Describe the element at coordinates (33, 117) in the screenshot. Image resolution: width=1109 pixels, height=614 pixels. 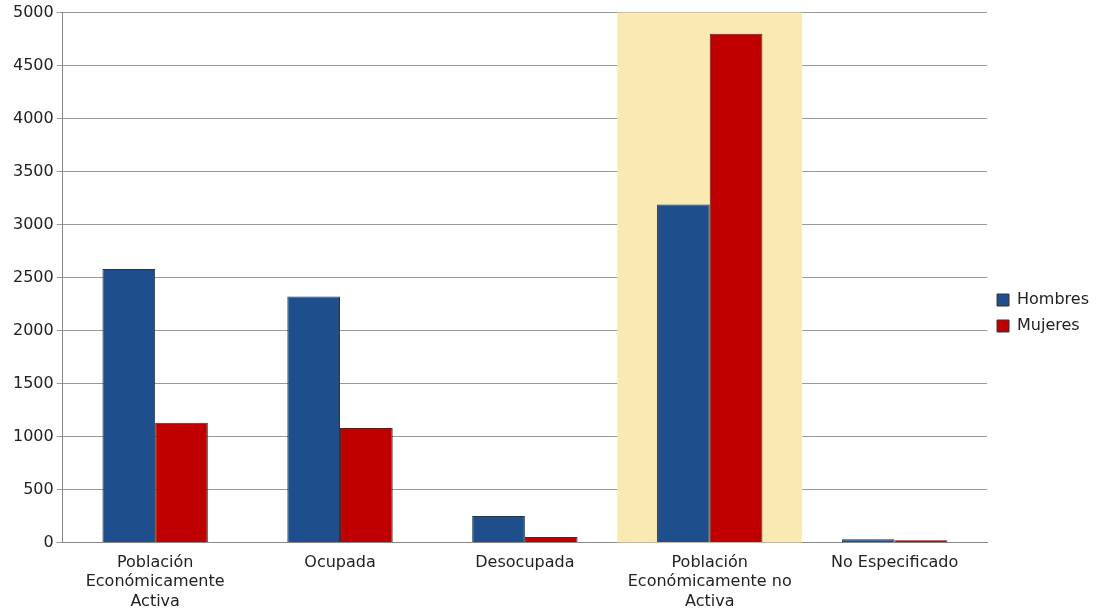
I see `y-tick-label: 4000` at that location.